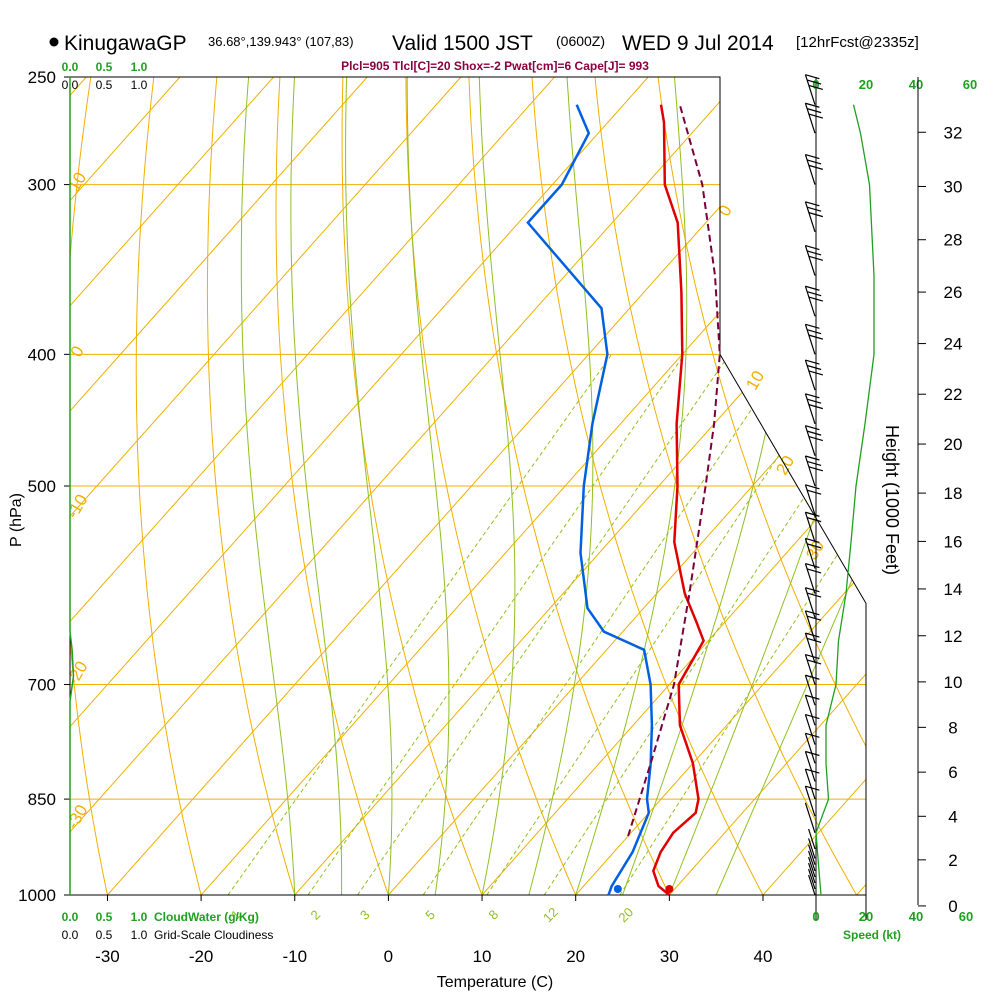  I want to click on pressure-tick-label: 250, so click(42, 77).